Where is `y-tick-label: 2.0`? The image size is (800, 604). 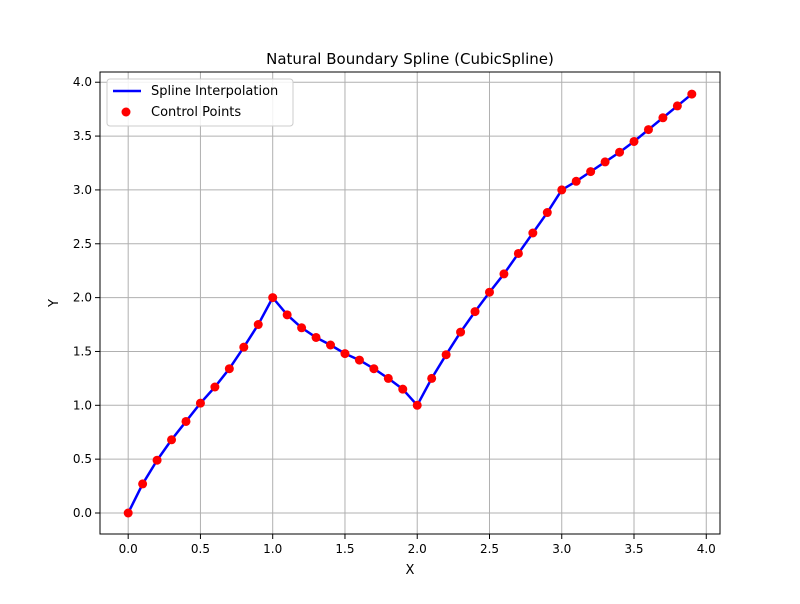 y-tick-label: 2.0 is located at coordinates (82, 298).